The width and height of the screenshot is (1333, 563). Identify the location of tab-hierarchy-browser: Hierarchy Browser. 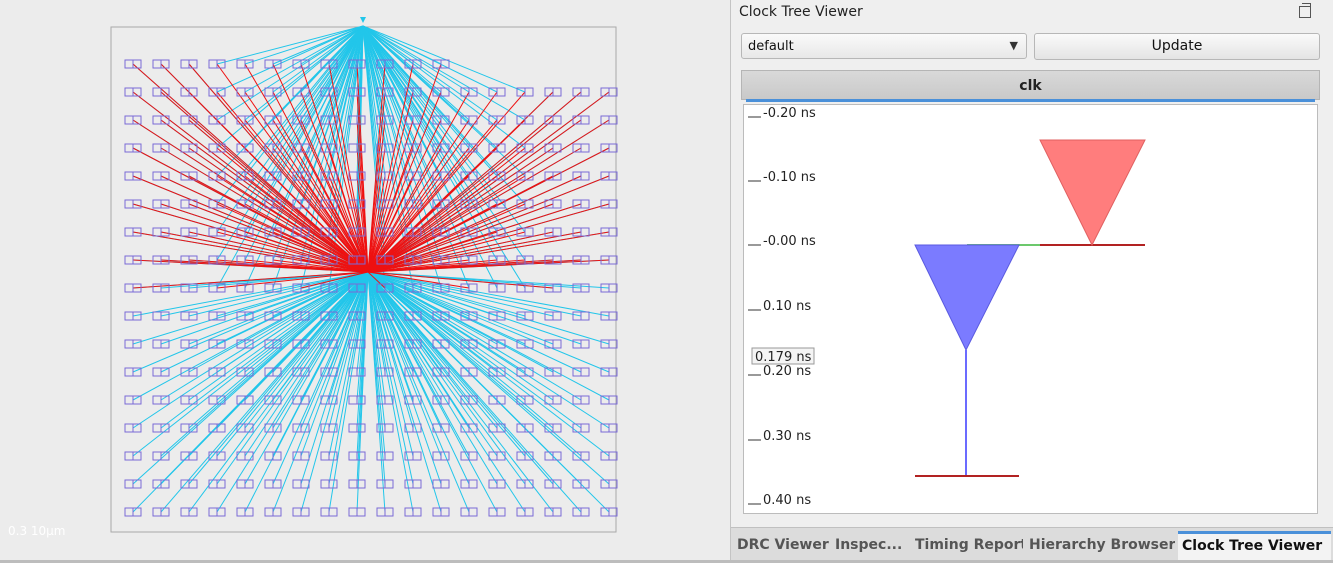
(1102, 545).